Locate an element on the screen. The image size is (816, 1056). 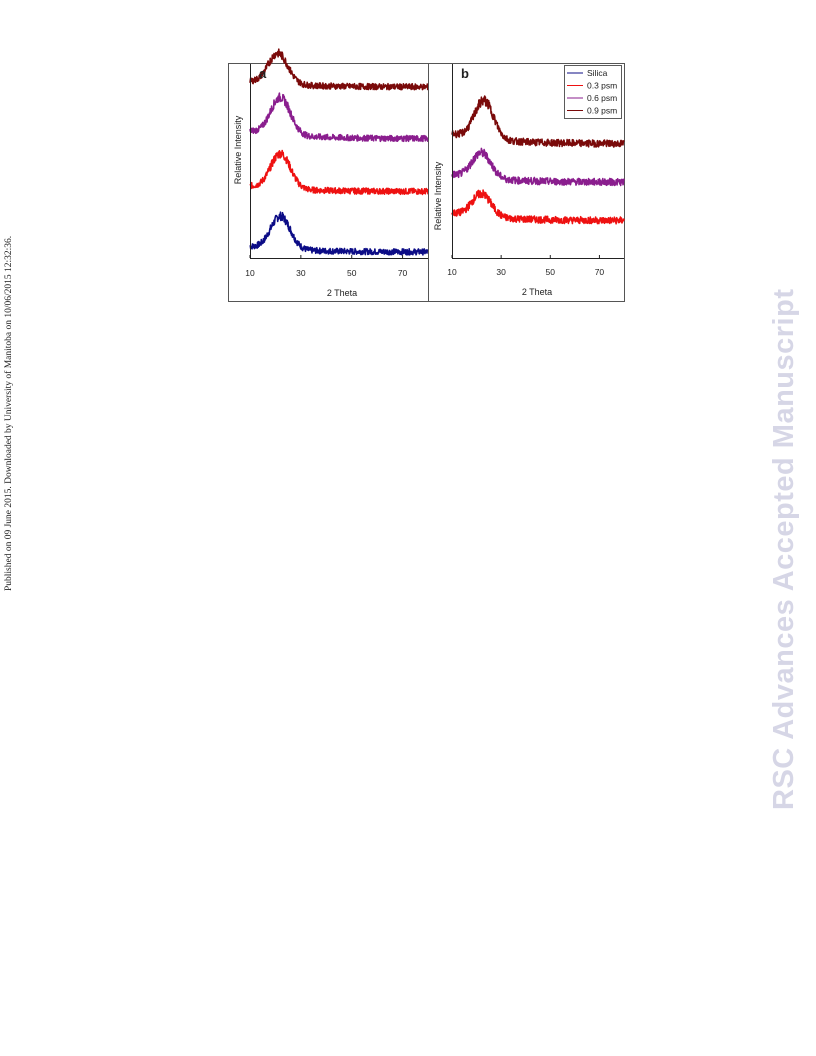
panel-b-x-tick-label: 70 is located at coordinates (600, 272).